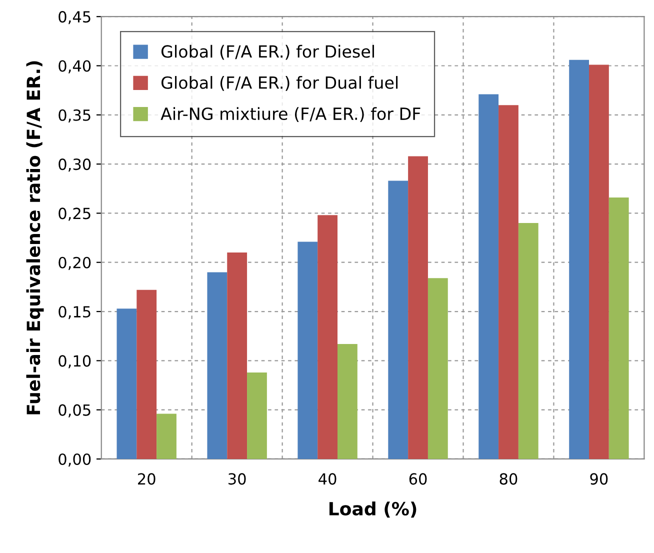  Describe the element at coordinates (74, 17) in the screenshot. I see `y-tick-label: 0,45` at that location.